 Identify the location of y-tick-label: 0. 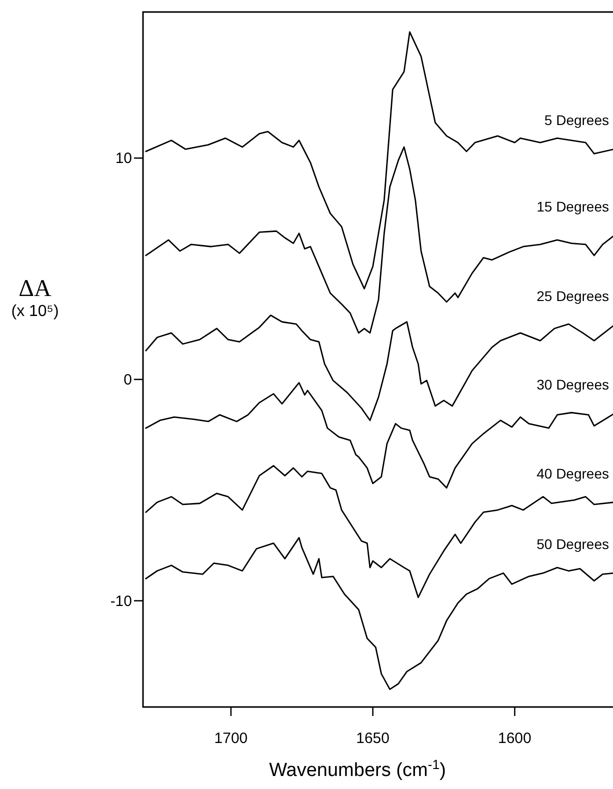
(128, 379).